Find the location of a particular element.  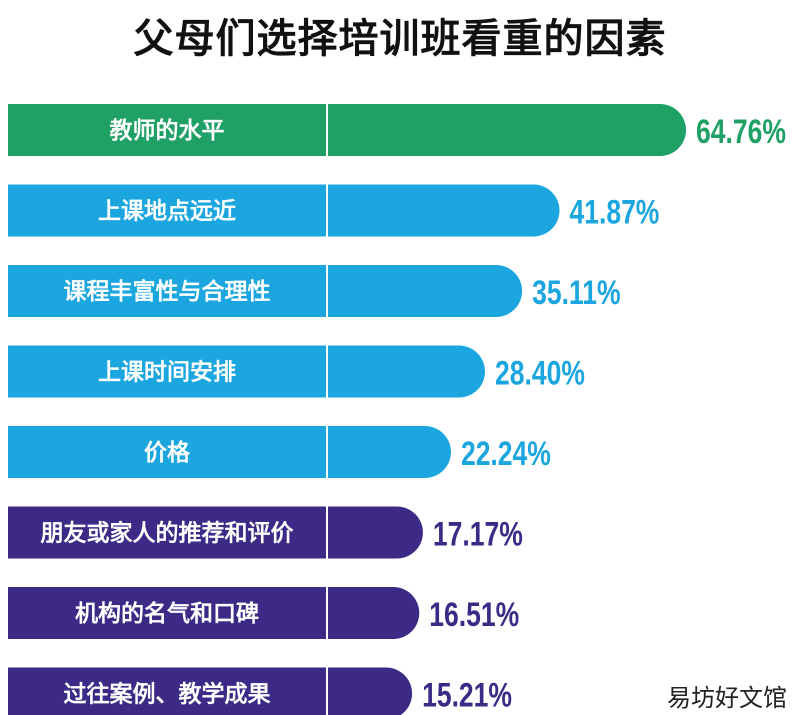

category-label: 机构的名气和口碑 is located at coordinates (167, 613).